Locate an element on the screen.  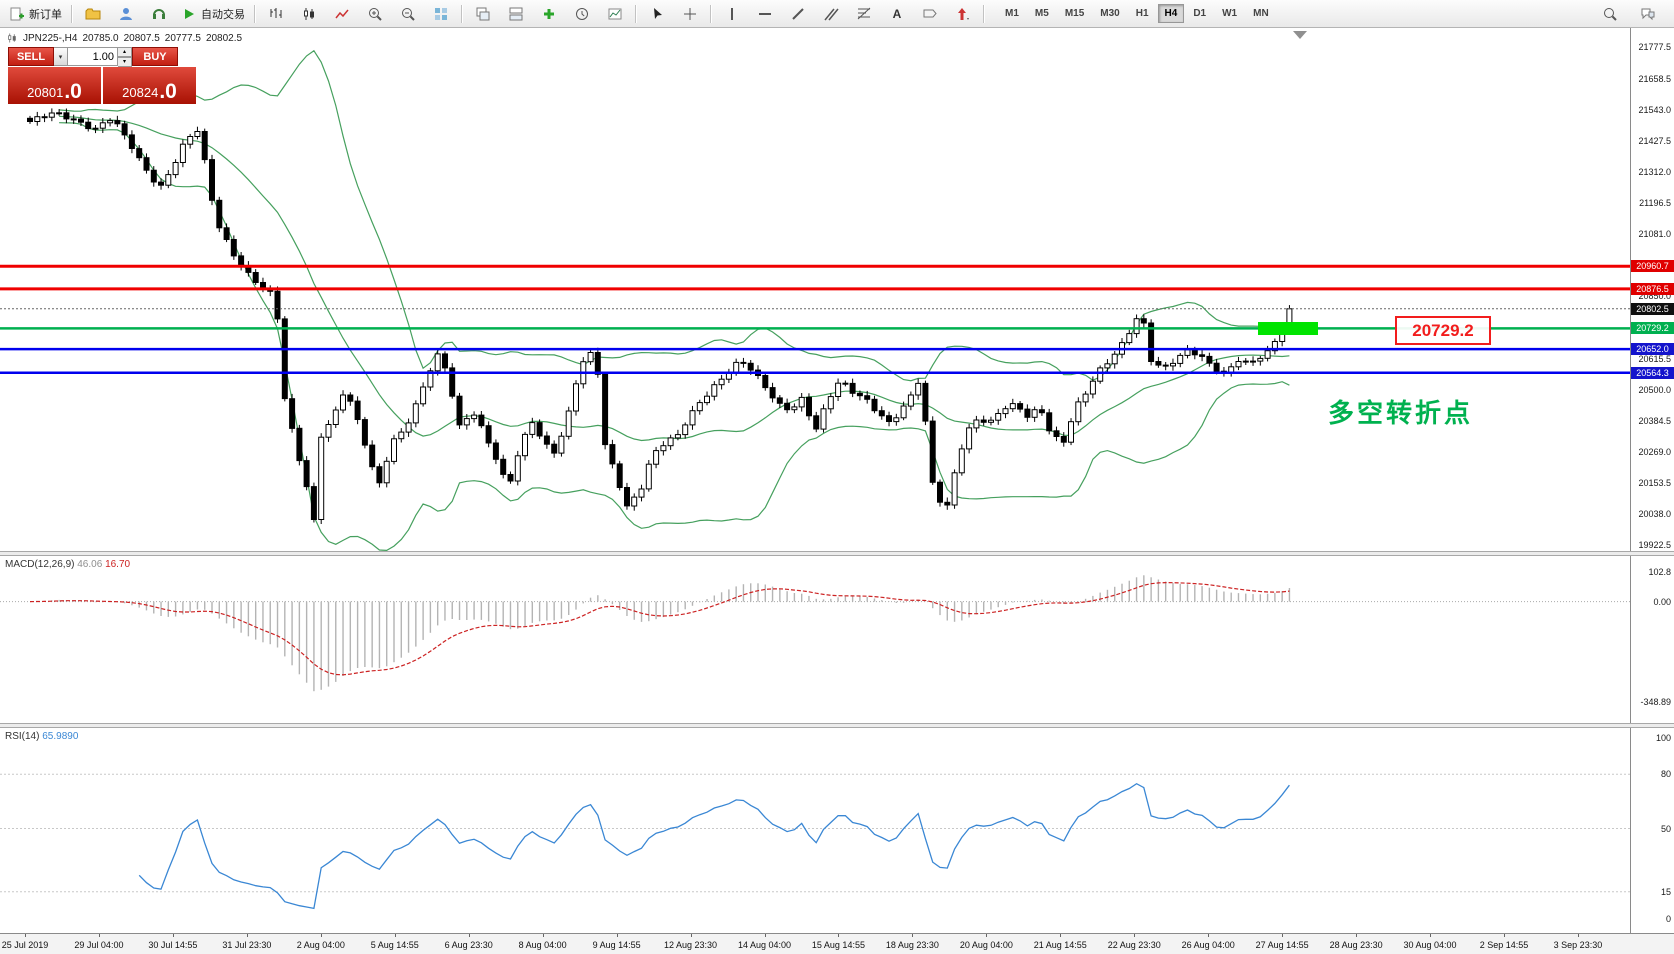
new-order-button: 新订单 is located at coordinates (35, 14).